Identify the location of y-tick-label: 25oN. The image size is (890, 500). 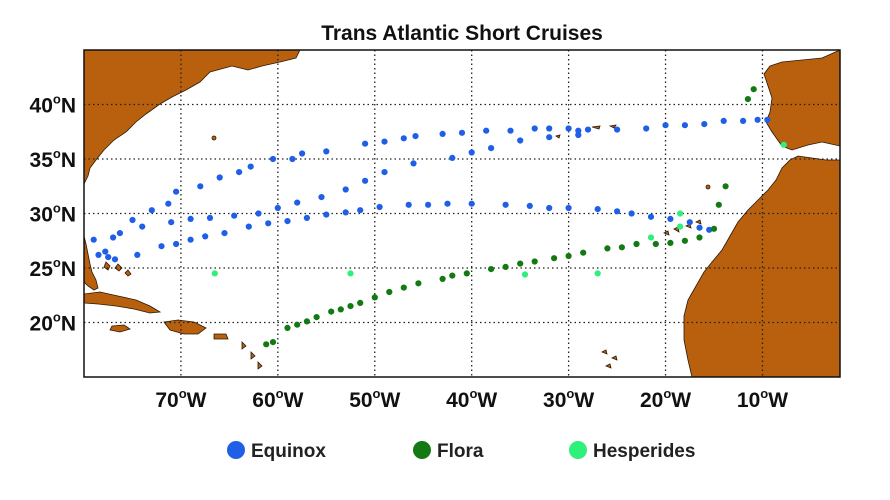
(53, 268).